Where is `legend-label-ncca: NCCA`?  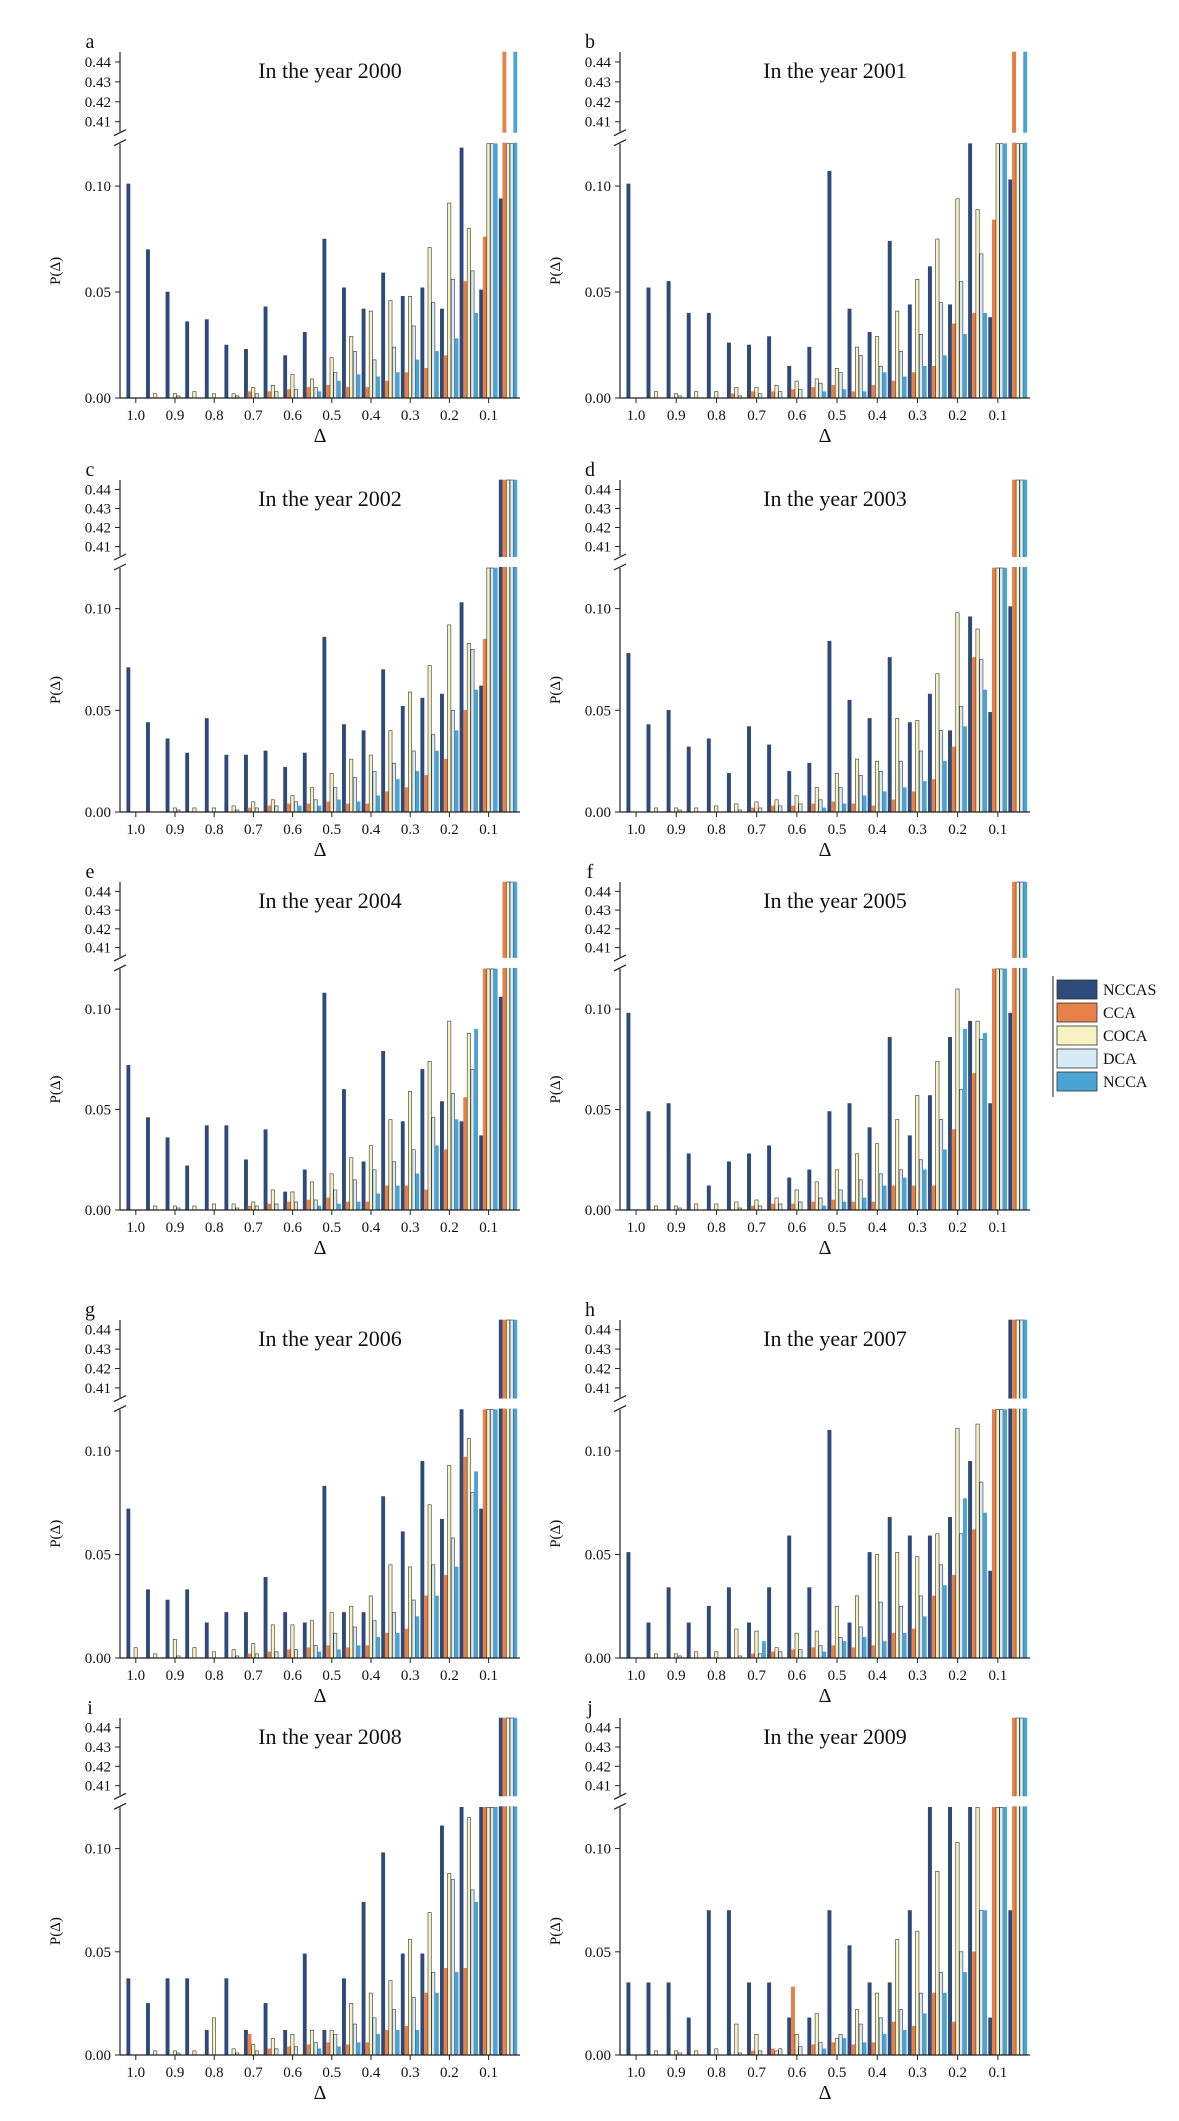
legend-label-ncca: NCCA is located at coordinates (1125, 1082).